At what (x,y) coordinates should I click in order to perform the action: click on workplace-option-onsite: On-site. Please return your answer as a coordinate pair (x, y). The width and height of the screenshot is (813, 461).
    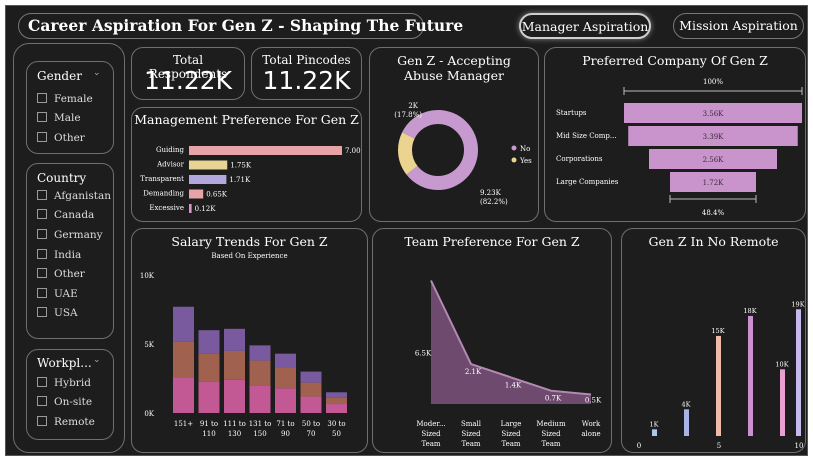
    Looking at the image, I should click on (64, 403).